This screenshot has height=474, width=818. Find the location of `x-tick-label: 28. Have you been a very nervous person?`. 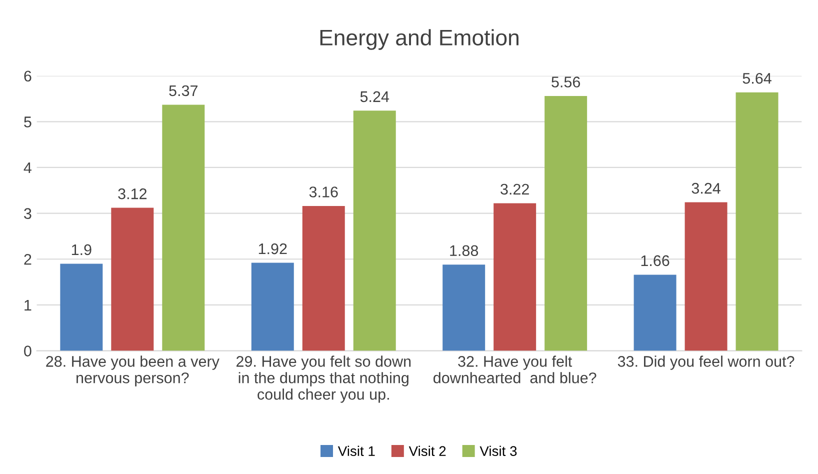

x-tick-label: 28. Have you been a very nervous person? is located at coordinates (133, 371).